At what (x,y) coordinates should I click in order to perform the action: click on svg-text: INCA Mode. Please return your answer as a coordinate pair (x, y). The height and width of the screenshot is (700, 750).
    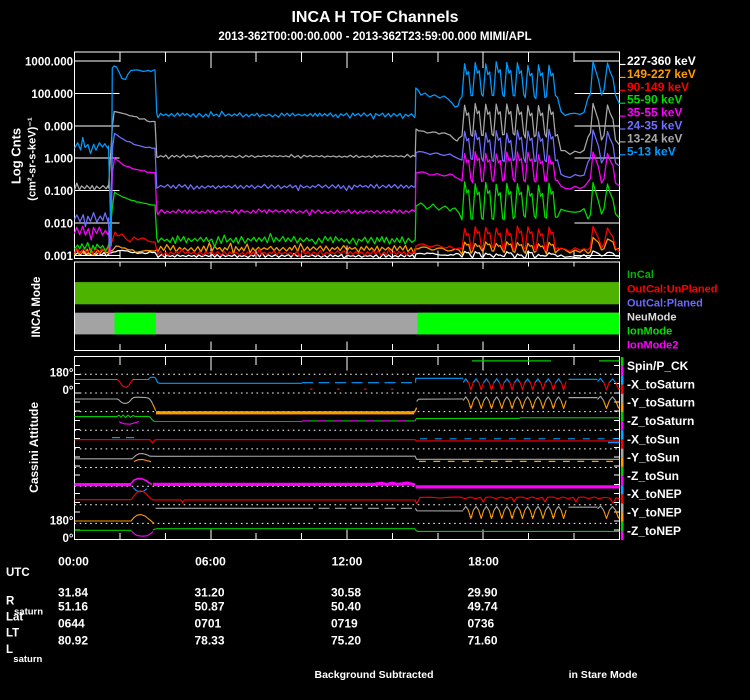
    Looking at the image, I should click on (37, 307).